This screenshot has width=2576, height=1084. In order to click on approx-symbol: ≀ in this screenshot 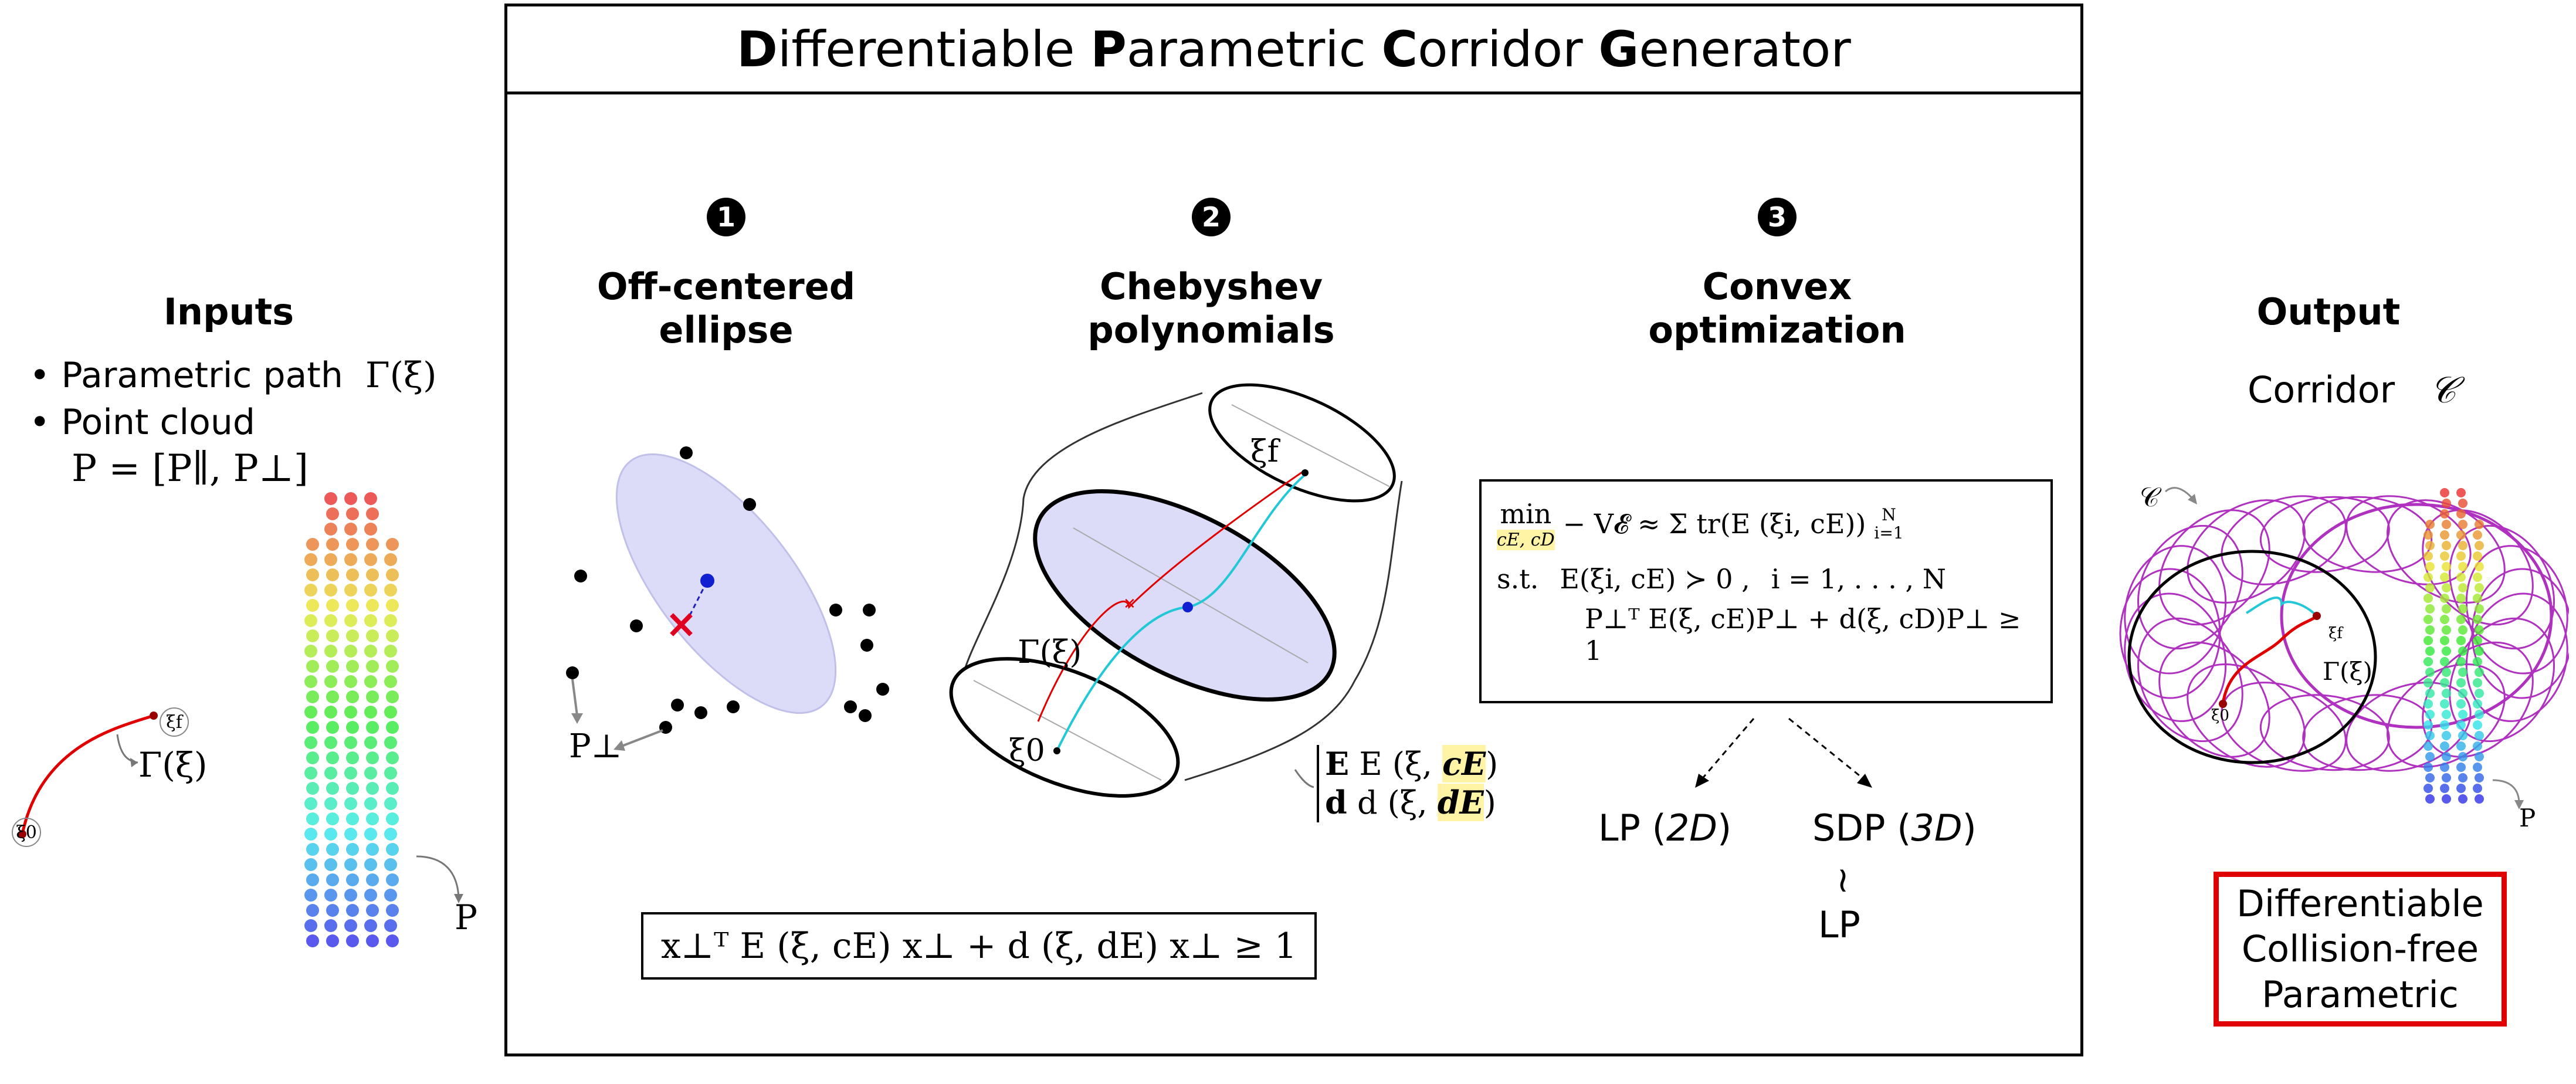, I will do `click(1843, 879)`.